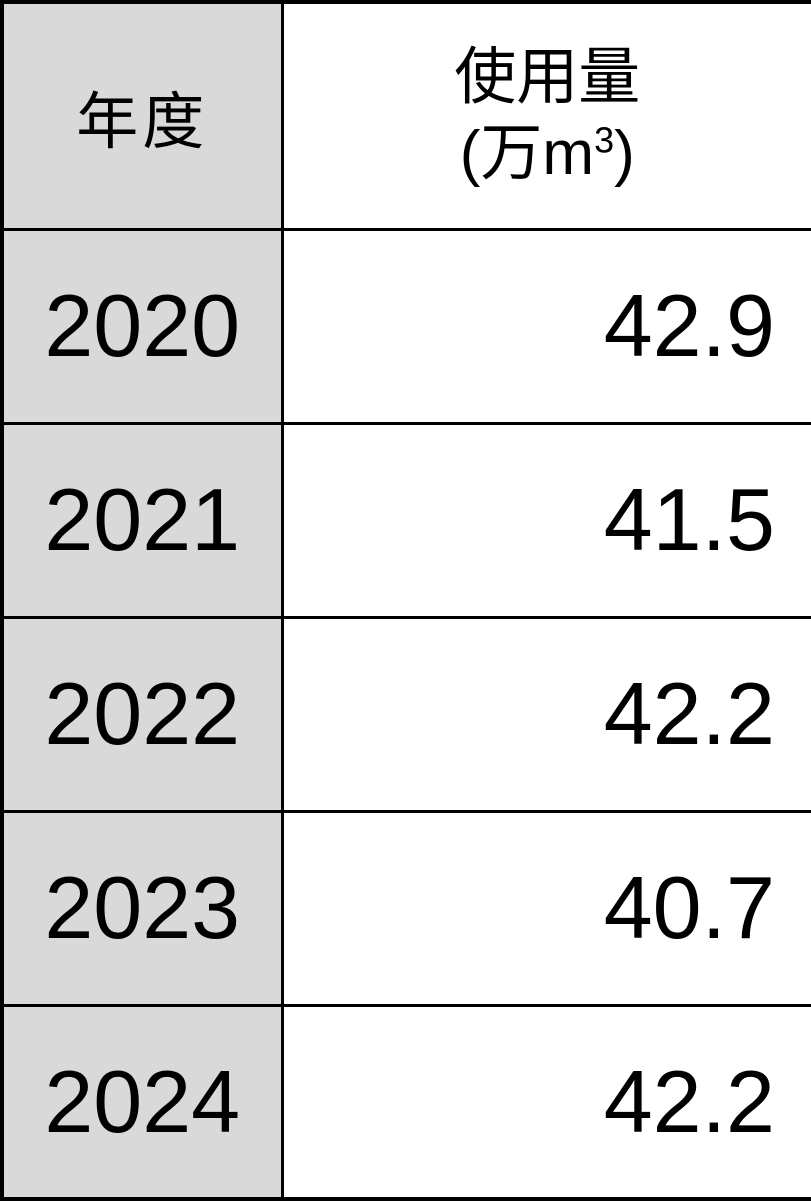 The width and height of the screenshot is (811, 1201). Describe the element at coordinates (545, 326) in the screenshot. I see `value-cell: 42.9` at that location.